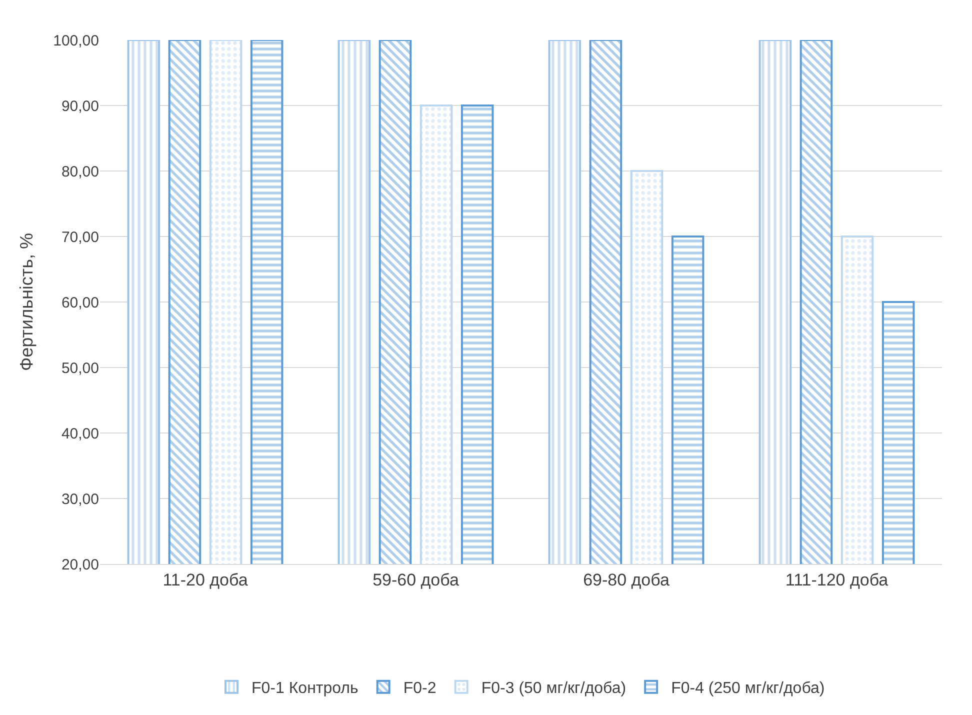  What do you see at coordinates (80, 433) in the screenshot?
I see `y-tick-label: 40,00` at bounding box center [80, 433].